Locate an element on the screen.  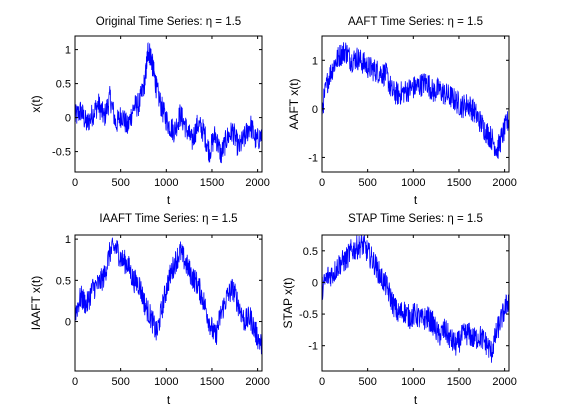
y-axis-label: AAFT x(t) is located at coordinates (294, 103).